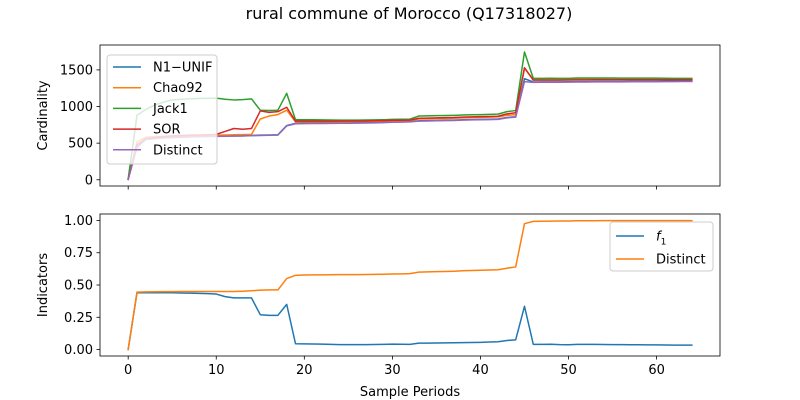  I want to click on y-tick-label-top-3: 1500, so click(76, 70).